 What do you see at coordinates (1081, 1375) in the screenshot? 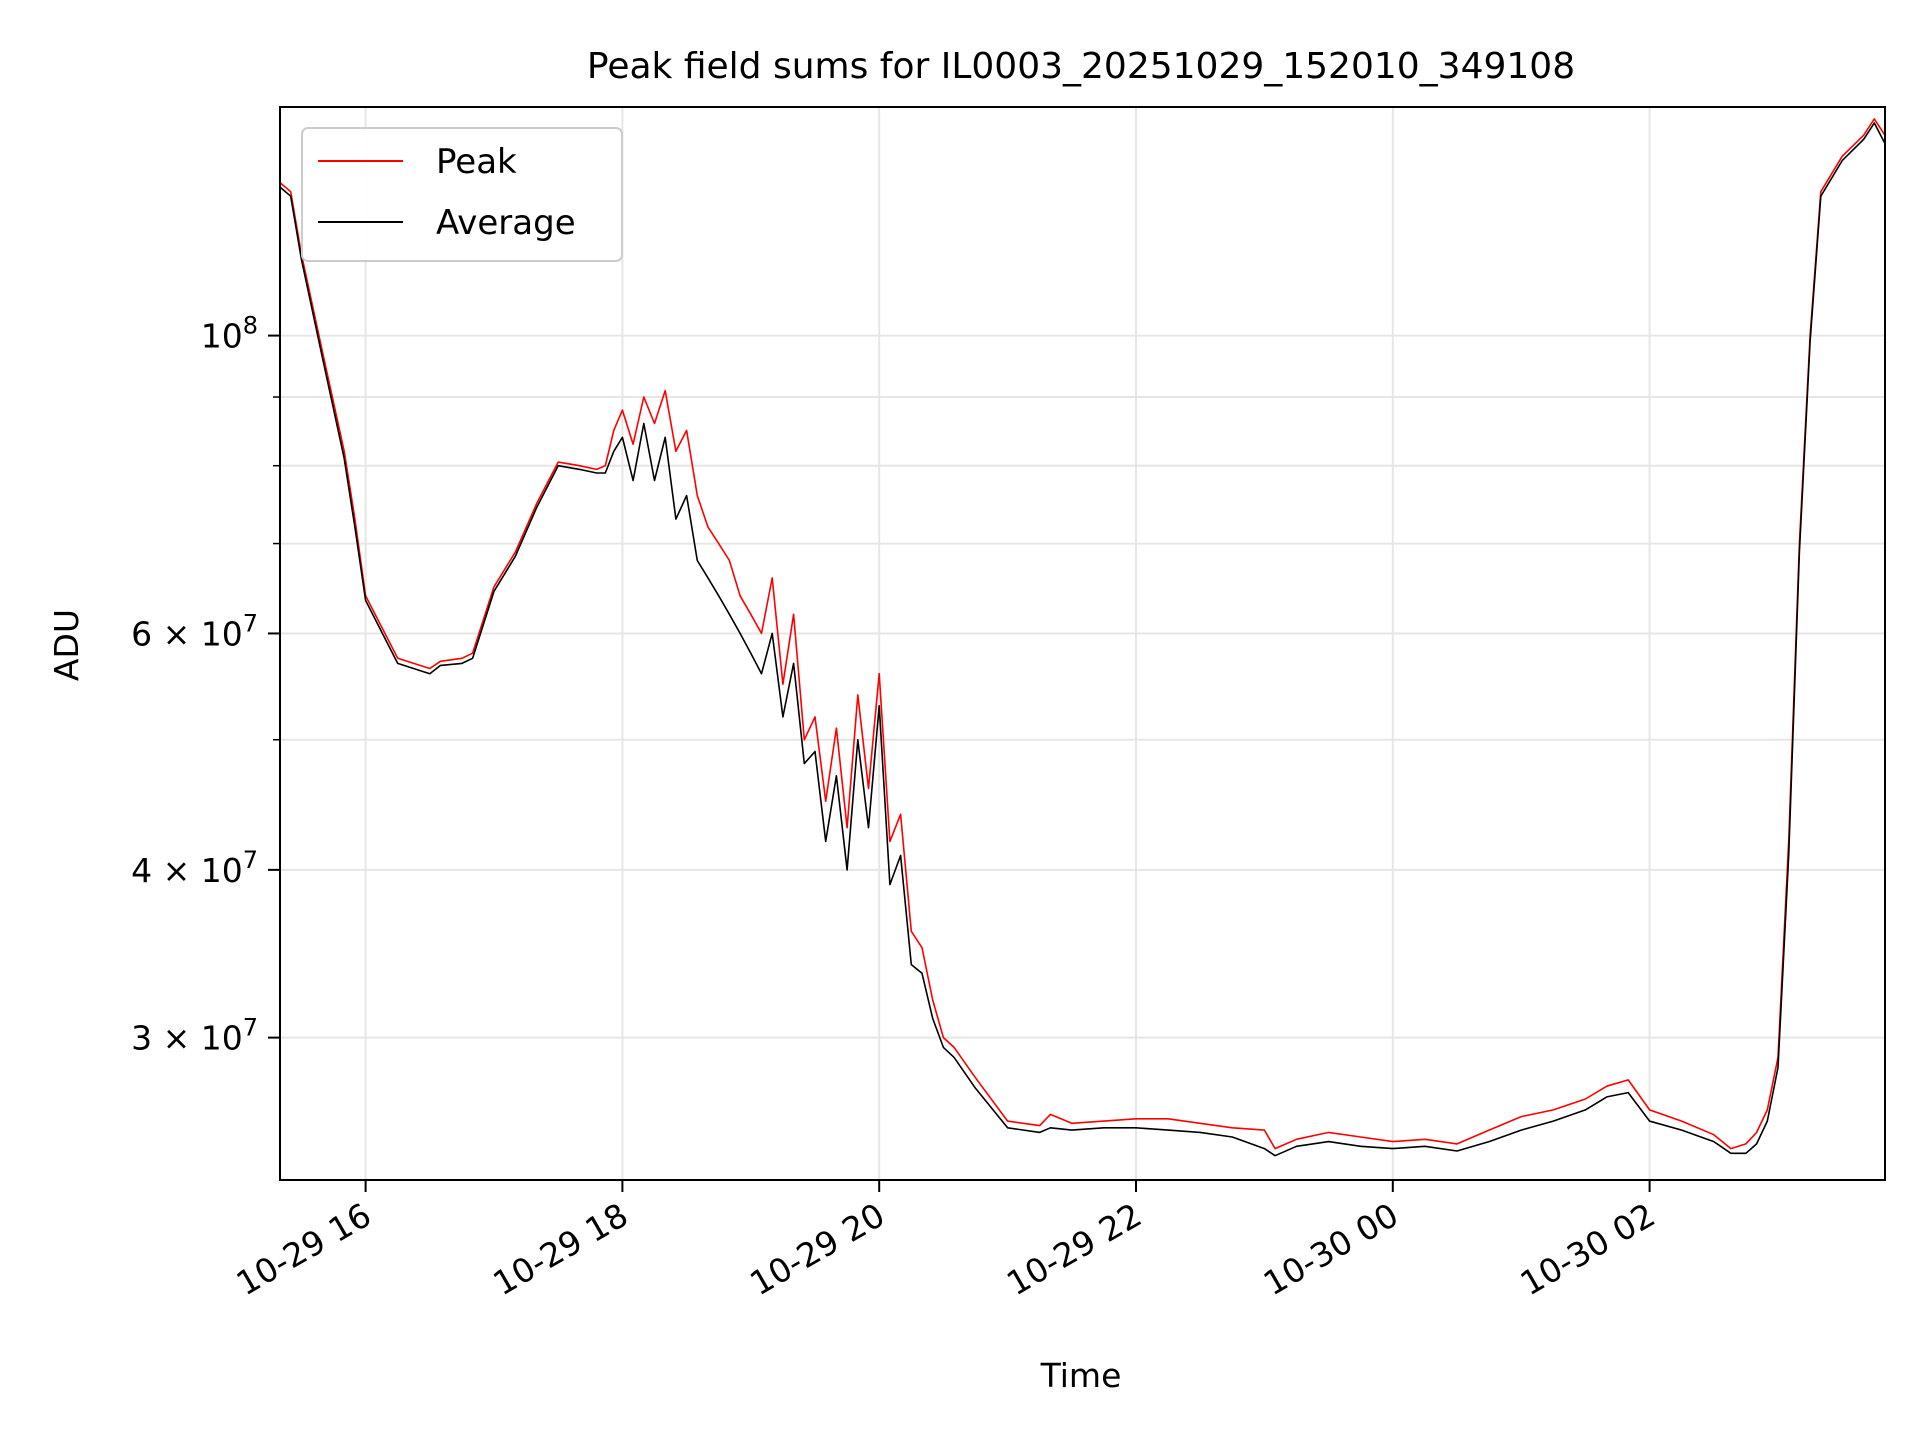
I see `x-axis-label: Time` at bounding box center [1081, 1375].